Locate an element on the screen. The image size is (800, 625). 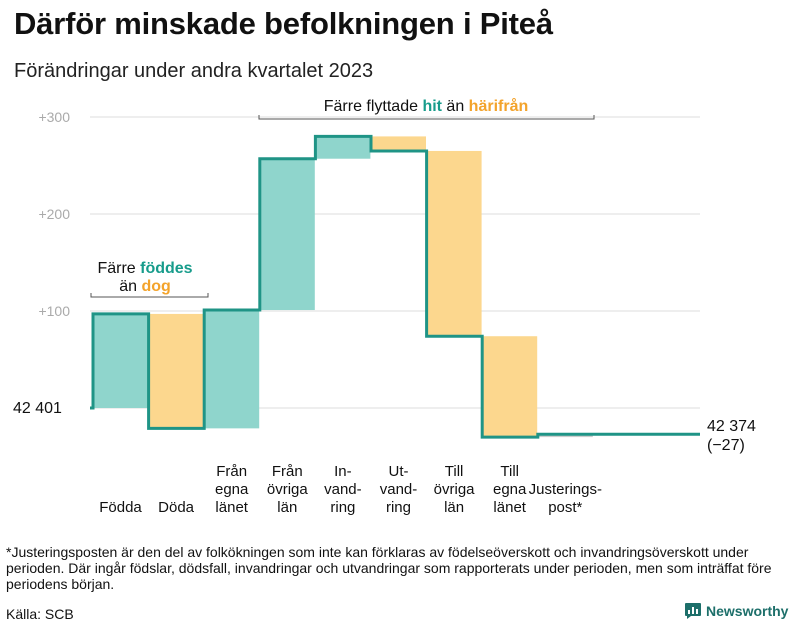
category-label-2-line-0: Från is located at coordinates (231, 471).